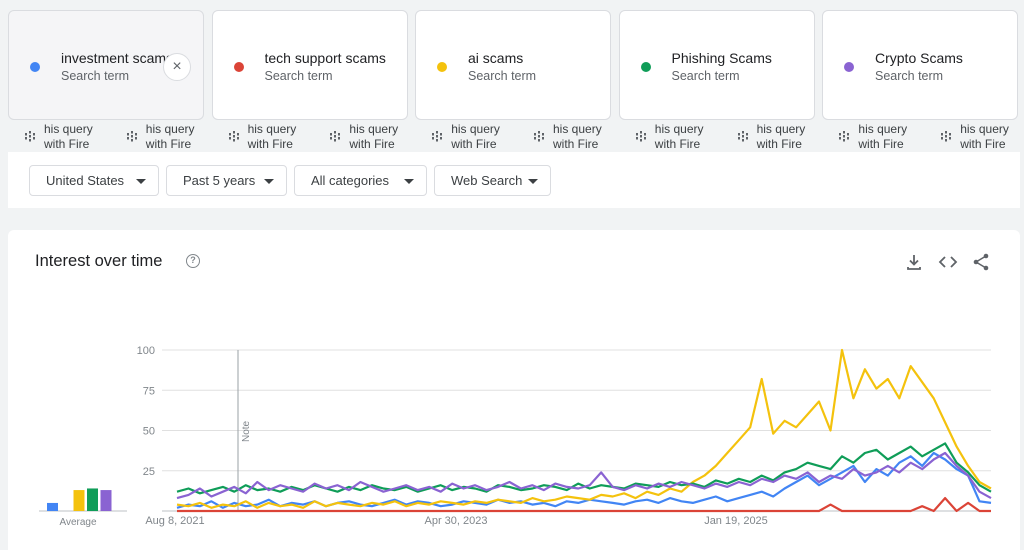 The height and width of the screenshot is (550, 1024). Describe the element at coordinates (149, 391) in the screenshot. I see `y-tick-label: 75` at that location.